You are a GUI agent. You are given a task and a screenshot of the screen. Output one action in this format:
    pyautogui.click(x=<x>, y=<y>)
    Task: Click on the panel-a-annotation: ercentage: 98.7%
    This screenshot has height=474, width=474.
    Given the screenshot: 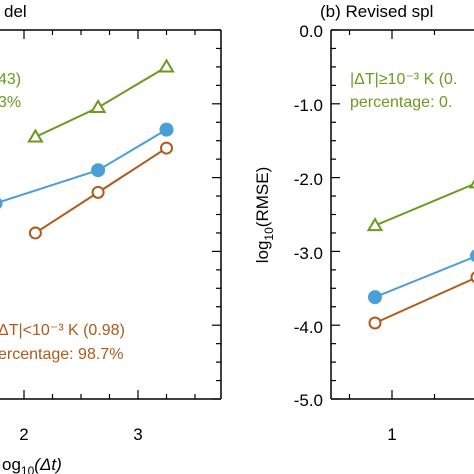 What is the action you would take?
    pyautogui.click(x=61, y=354)
    